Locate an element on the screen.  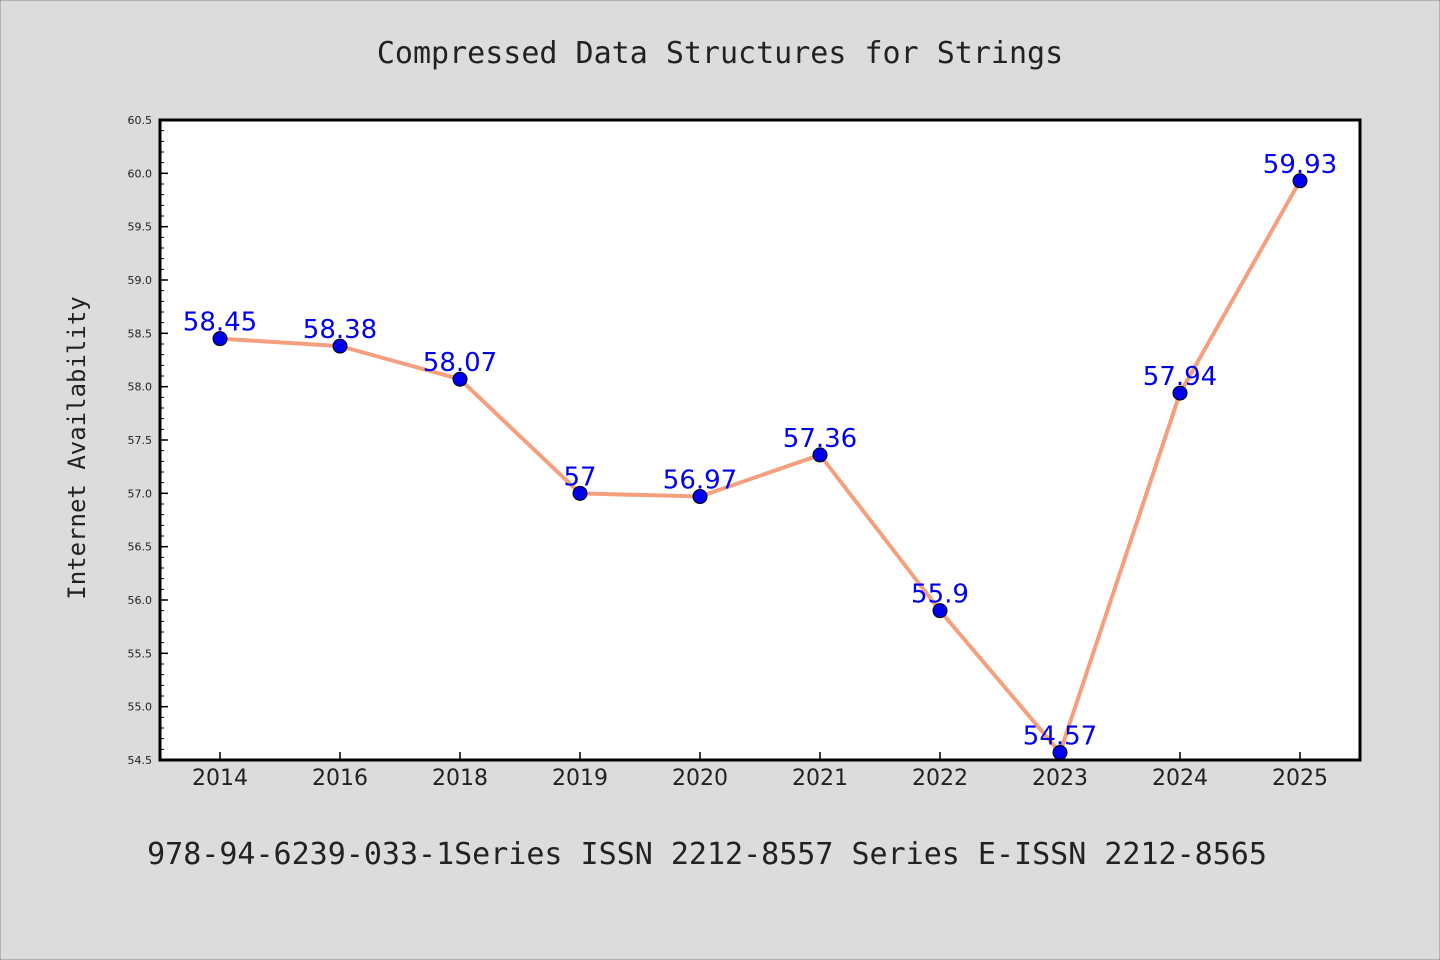
y-tick-label: 56.0 is located at coordinates (140, 600).